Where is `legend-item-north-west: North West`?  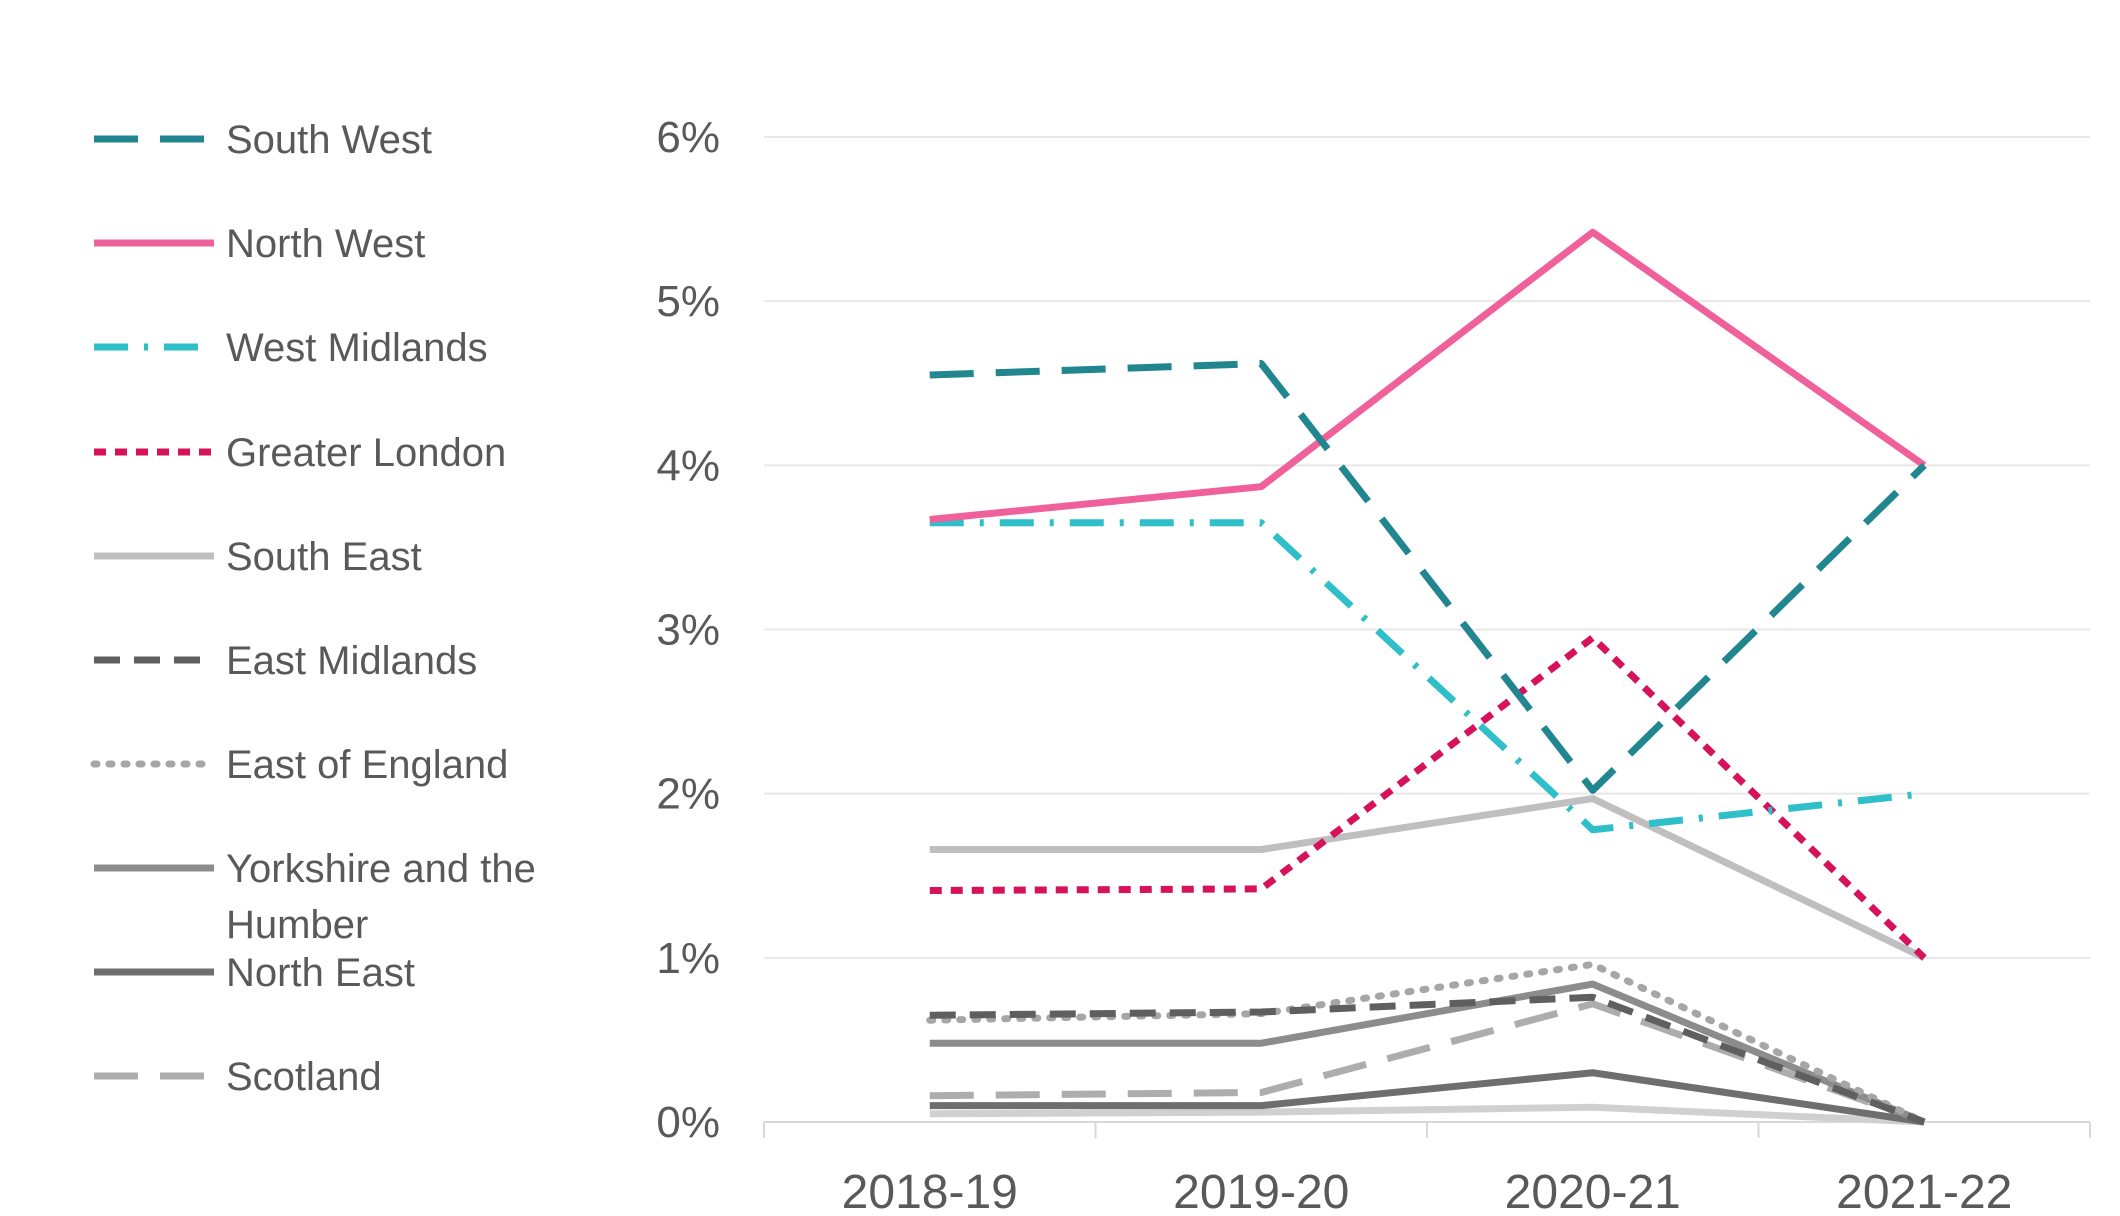
legend-item-north-west: North West is located at coordinates (259, 244).